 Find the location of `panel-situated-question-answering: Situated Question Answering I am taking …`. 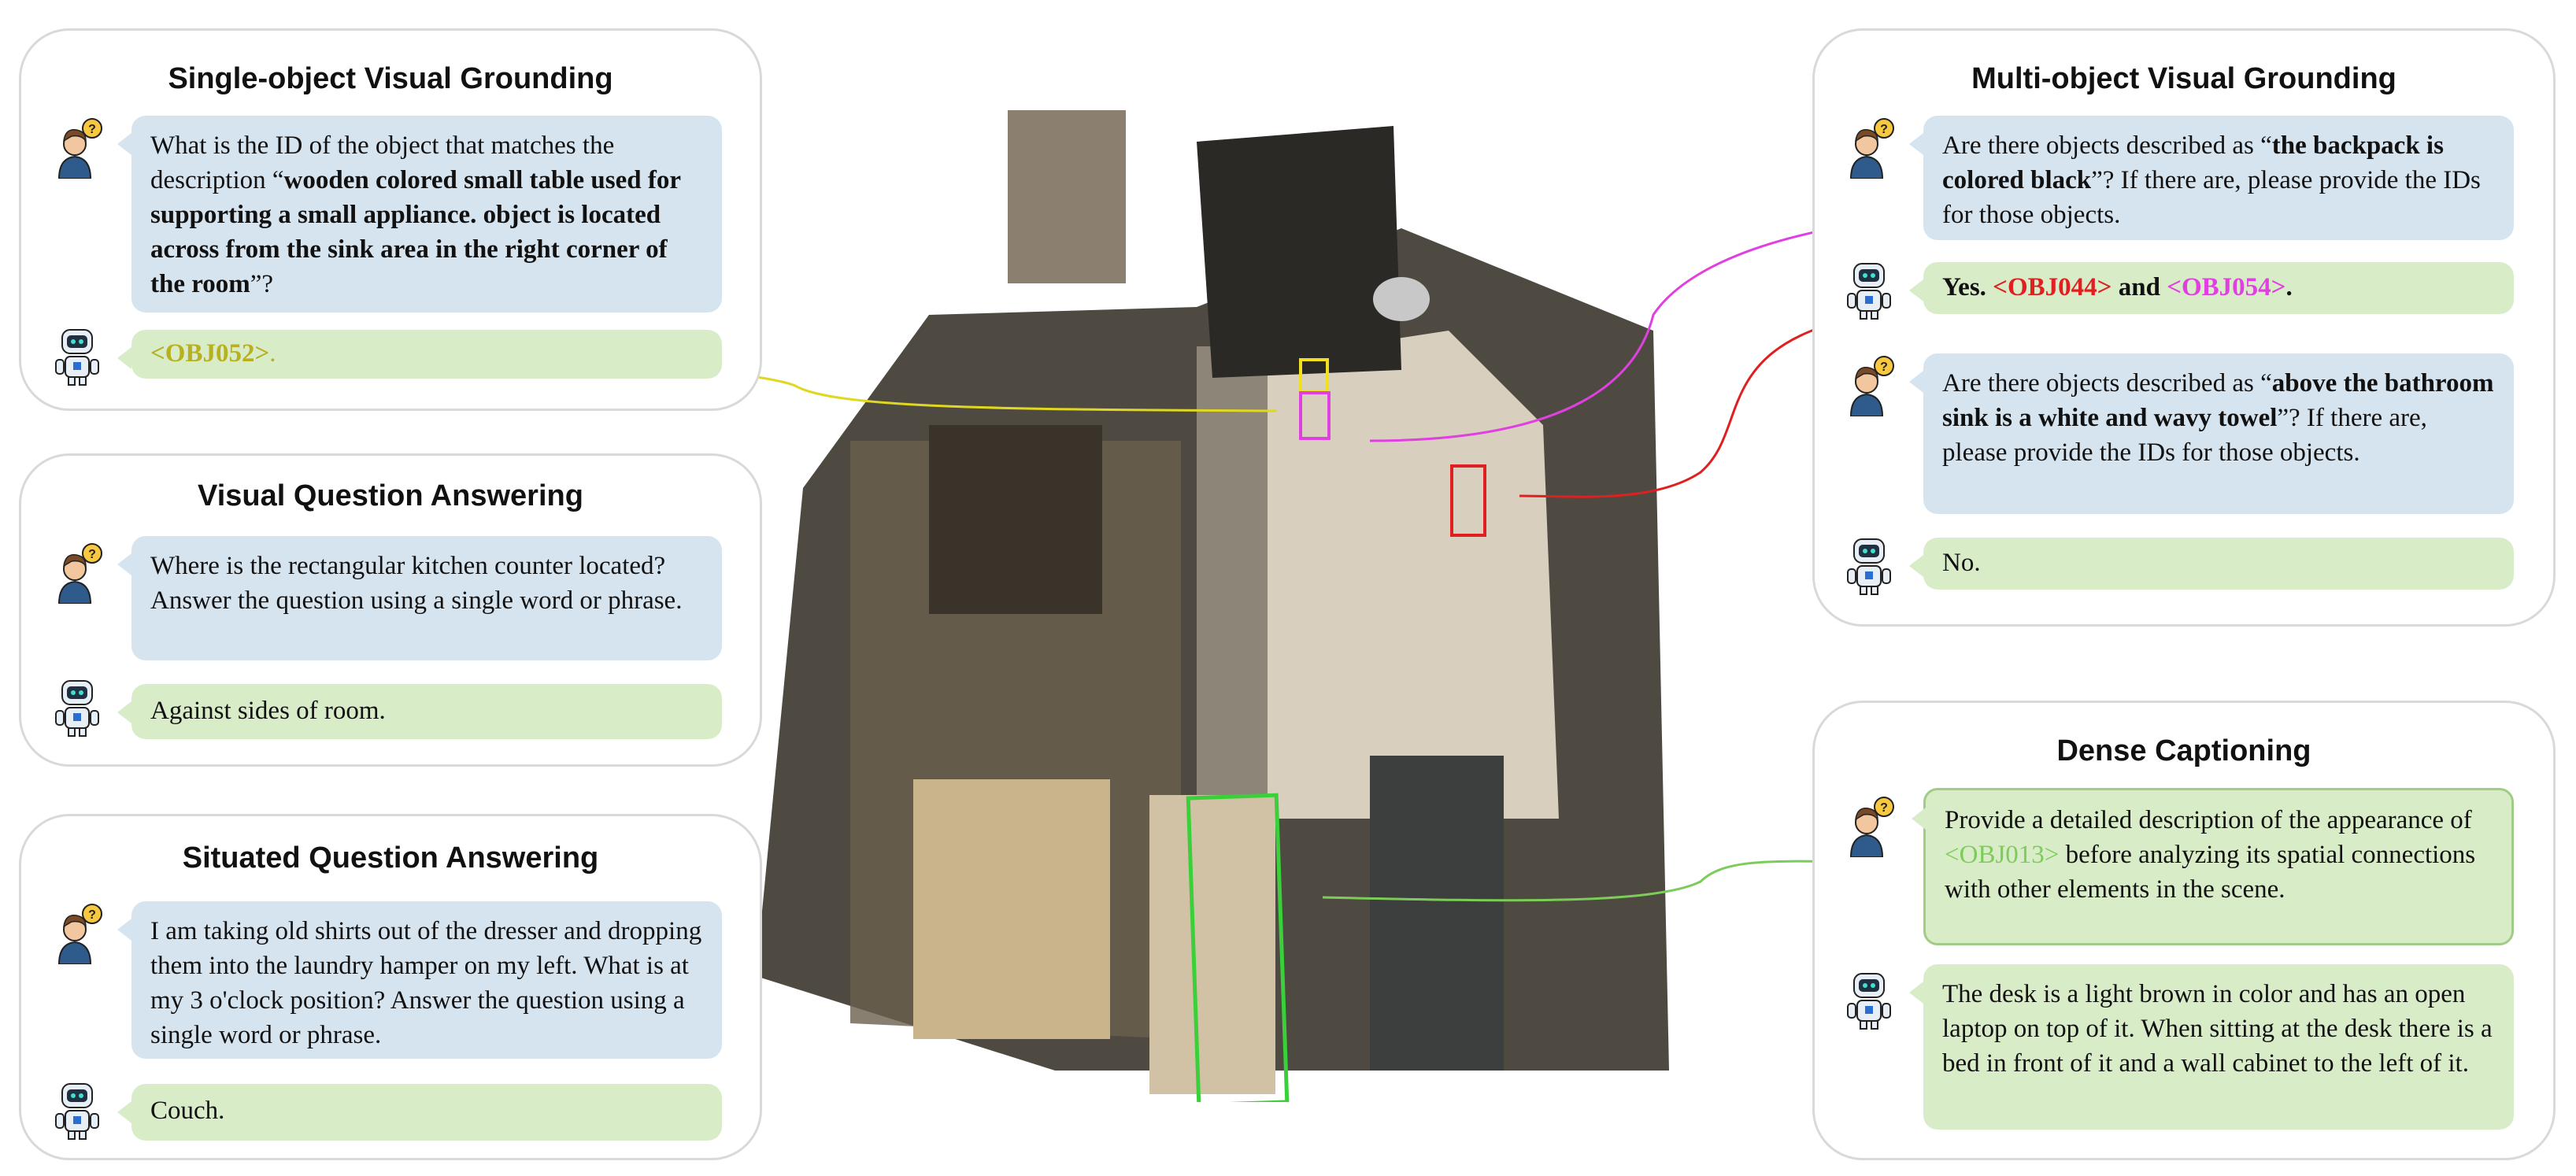

panel-situated-question-answering: Situated Question Answering I am taking … is located at coordinates (390, 987).